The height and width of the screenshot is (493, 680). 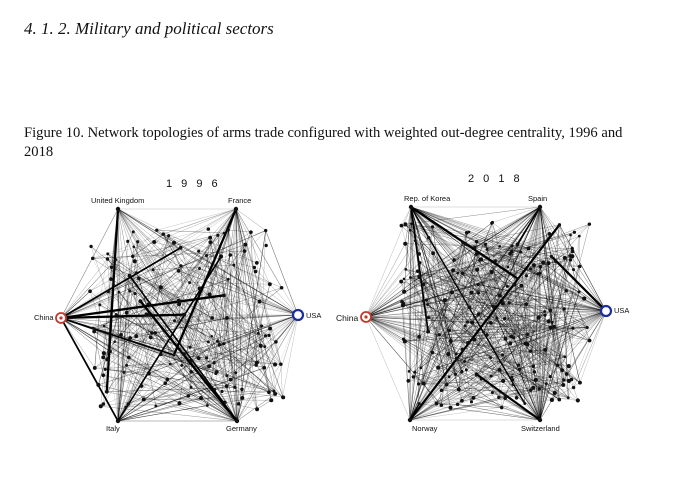 I want to click on china-node-center, so click(x=61, y=318).